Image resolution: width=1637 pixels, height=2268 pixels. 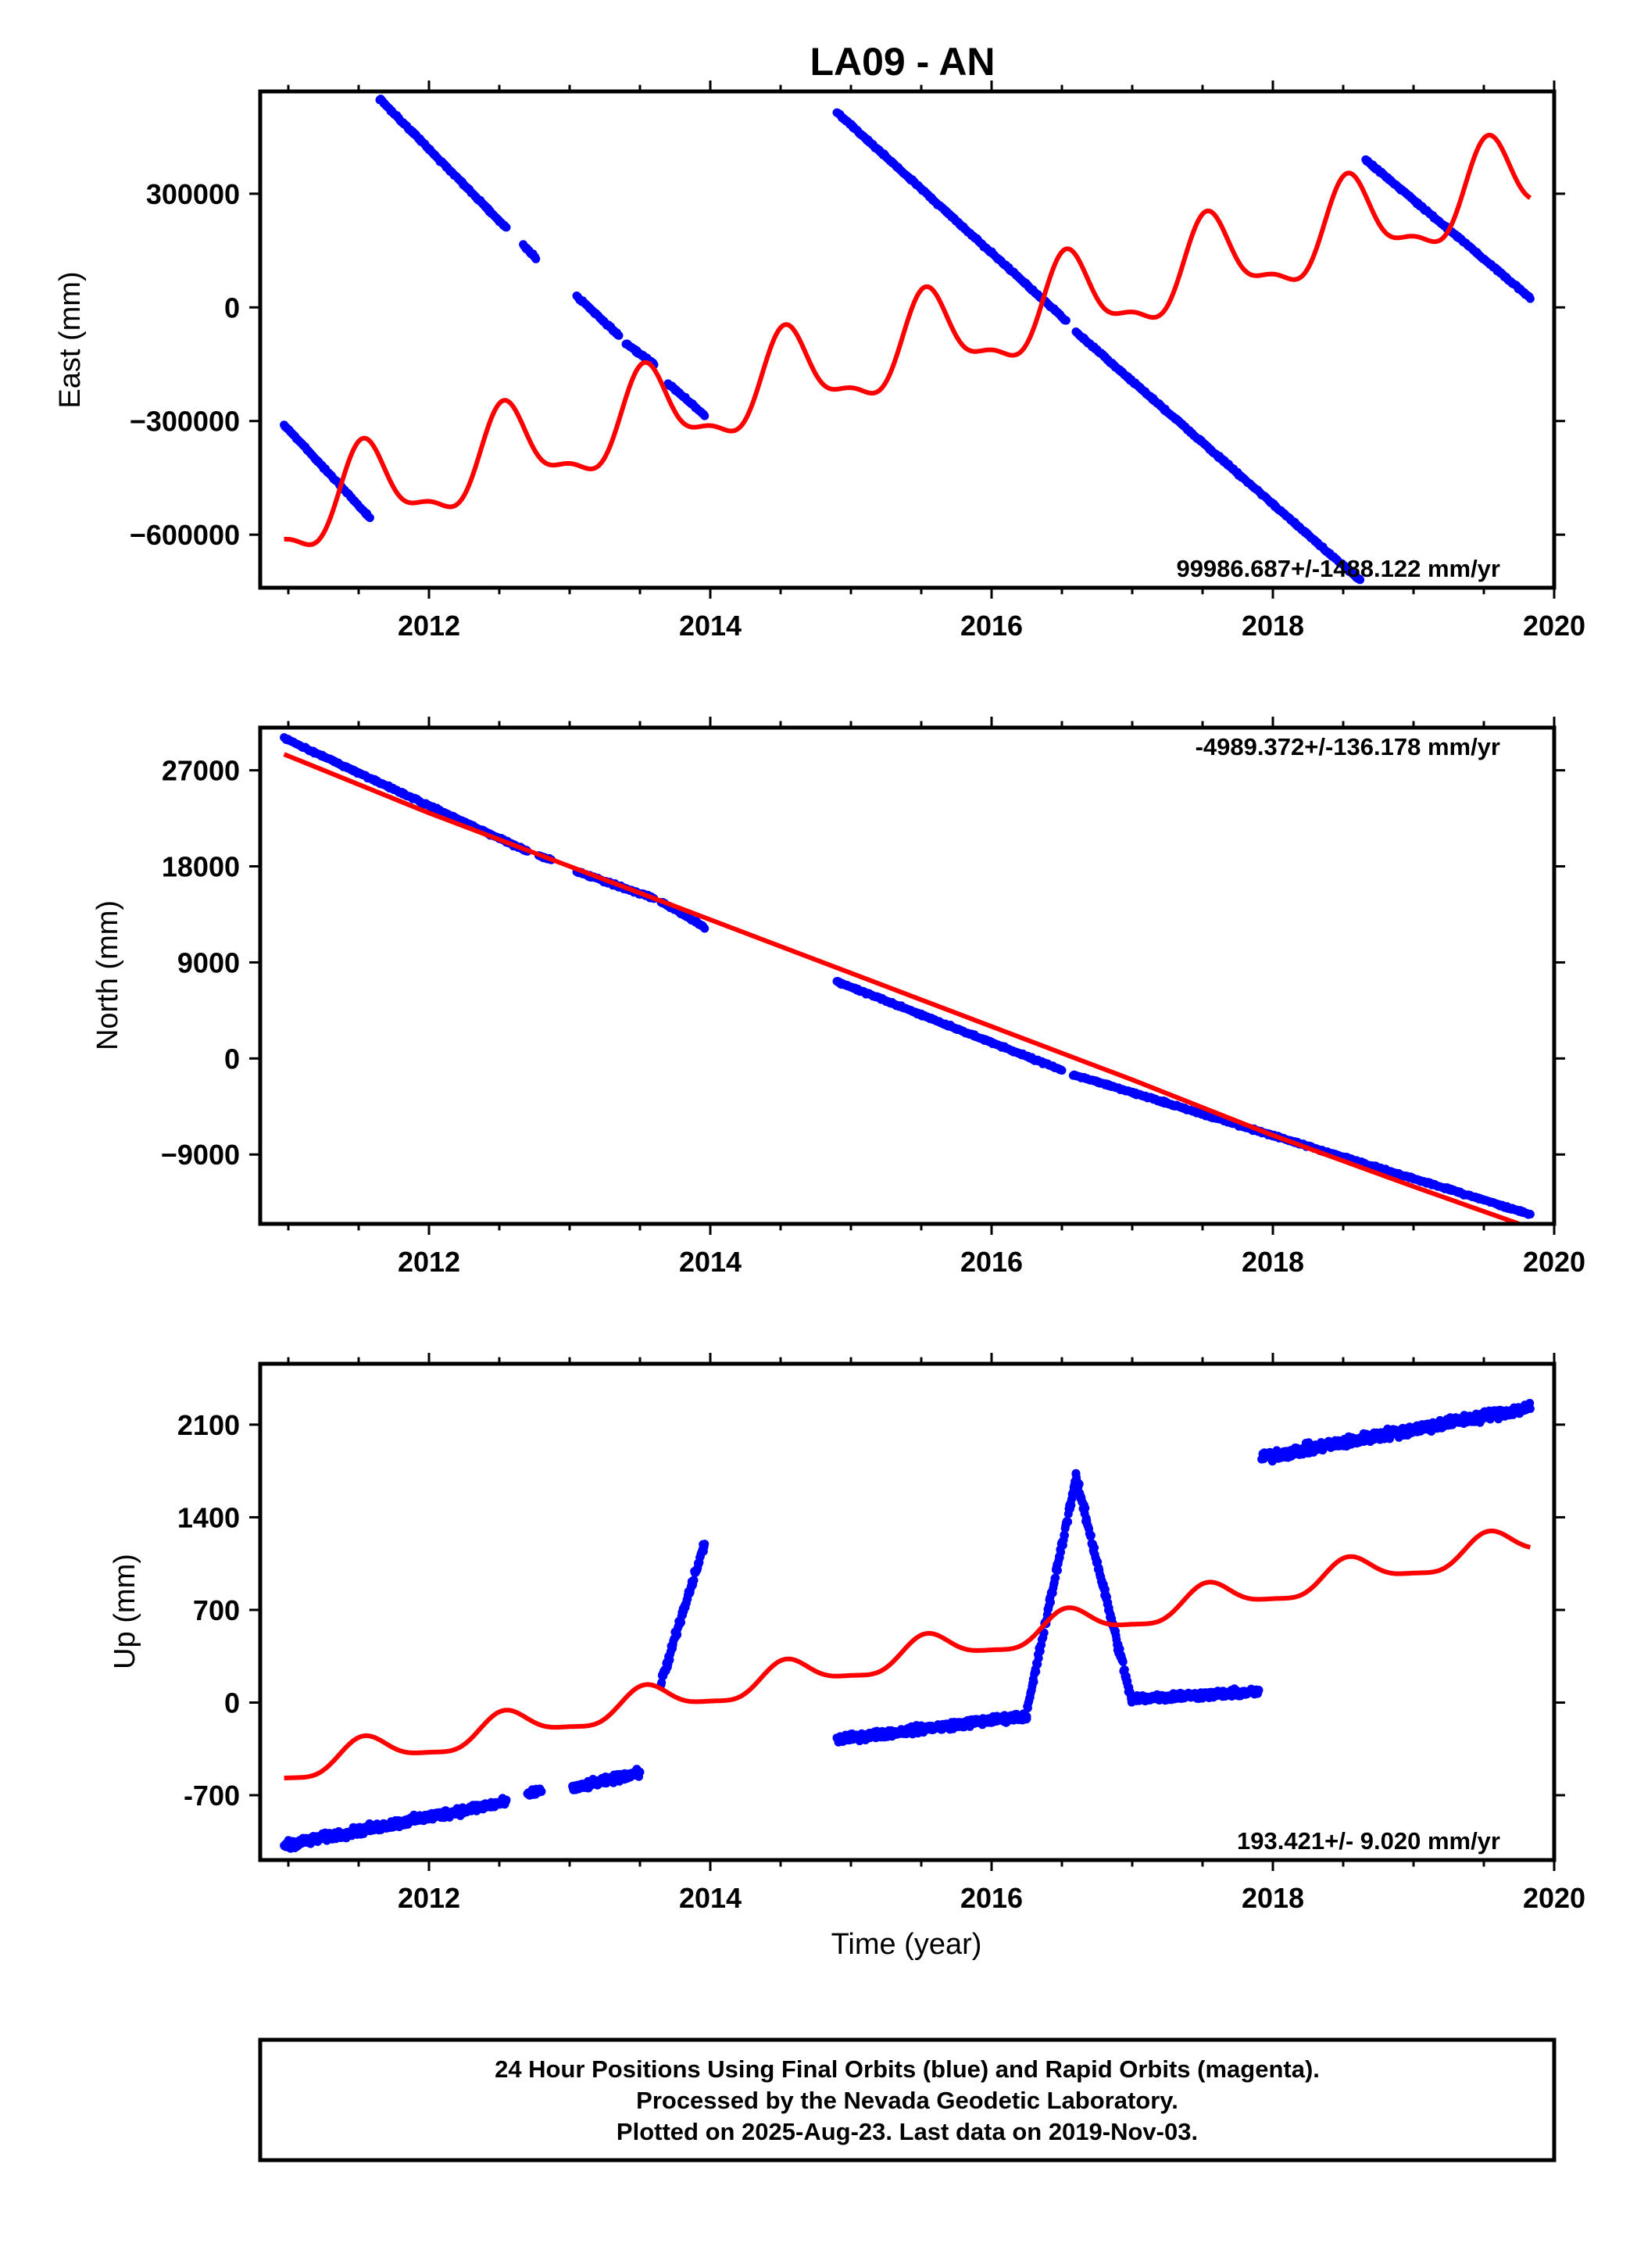 What do you see at coordinates (906, 1945) in the screenshot?
I see `up-x-axis-label: Time (year)` at bounding box center [906, 1945].